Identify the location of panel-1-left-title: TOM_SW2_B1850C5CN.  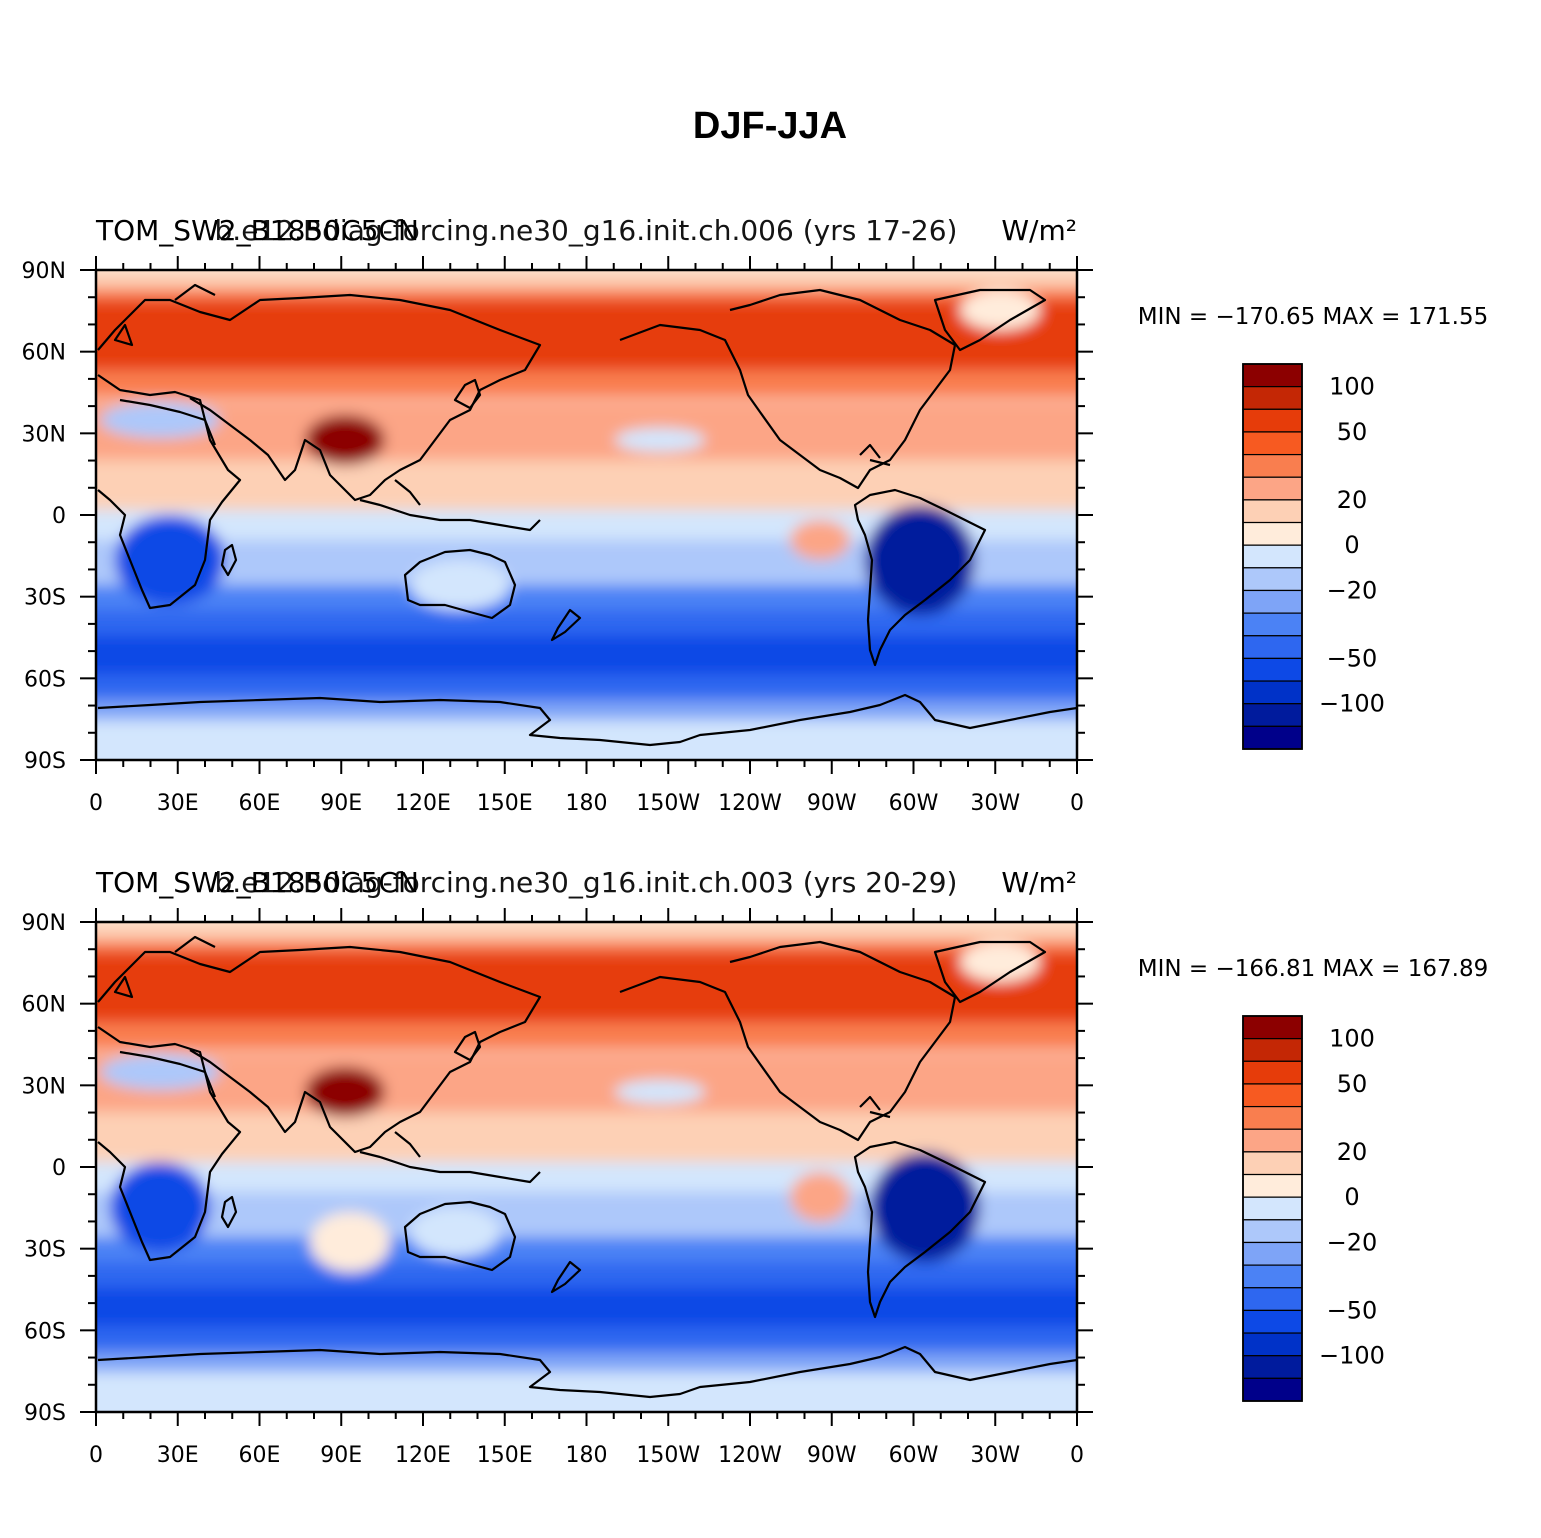
(257, 230).